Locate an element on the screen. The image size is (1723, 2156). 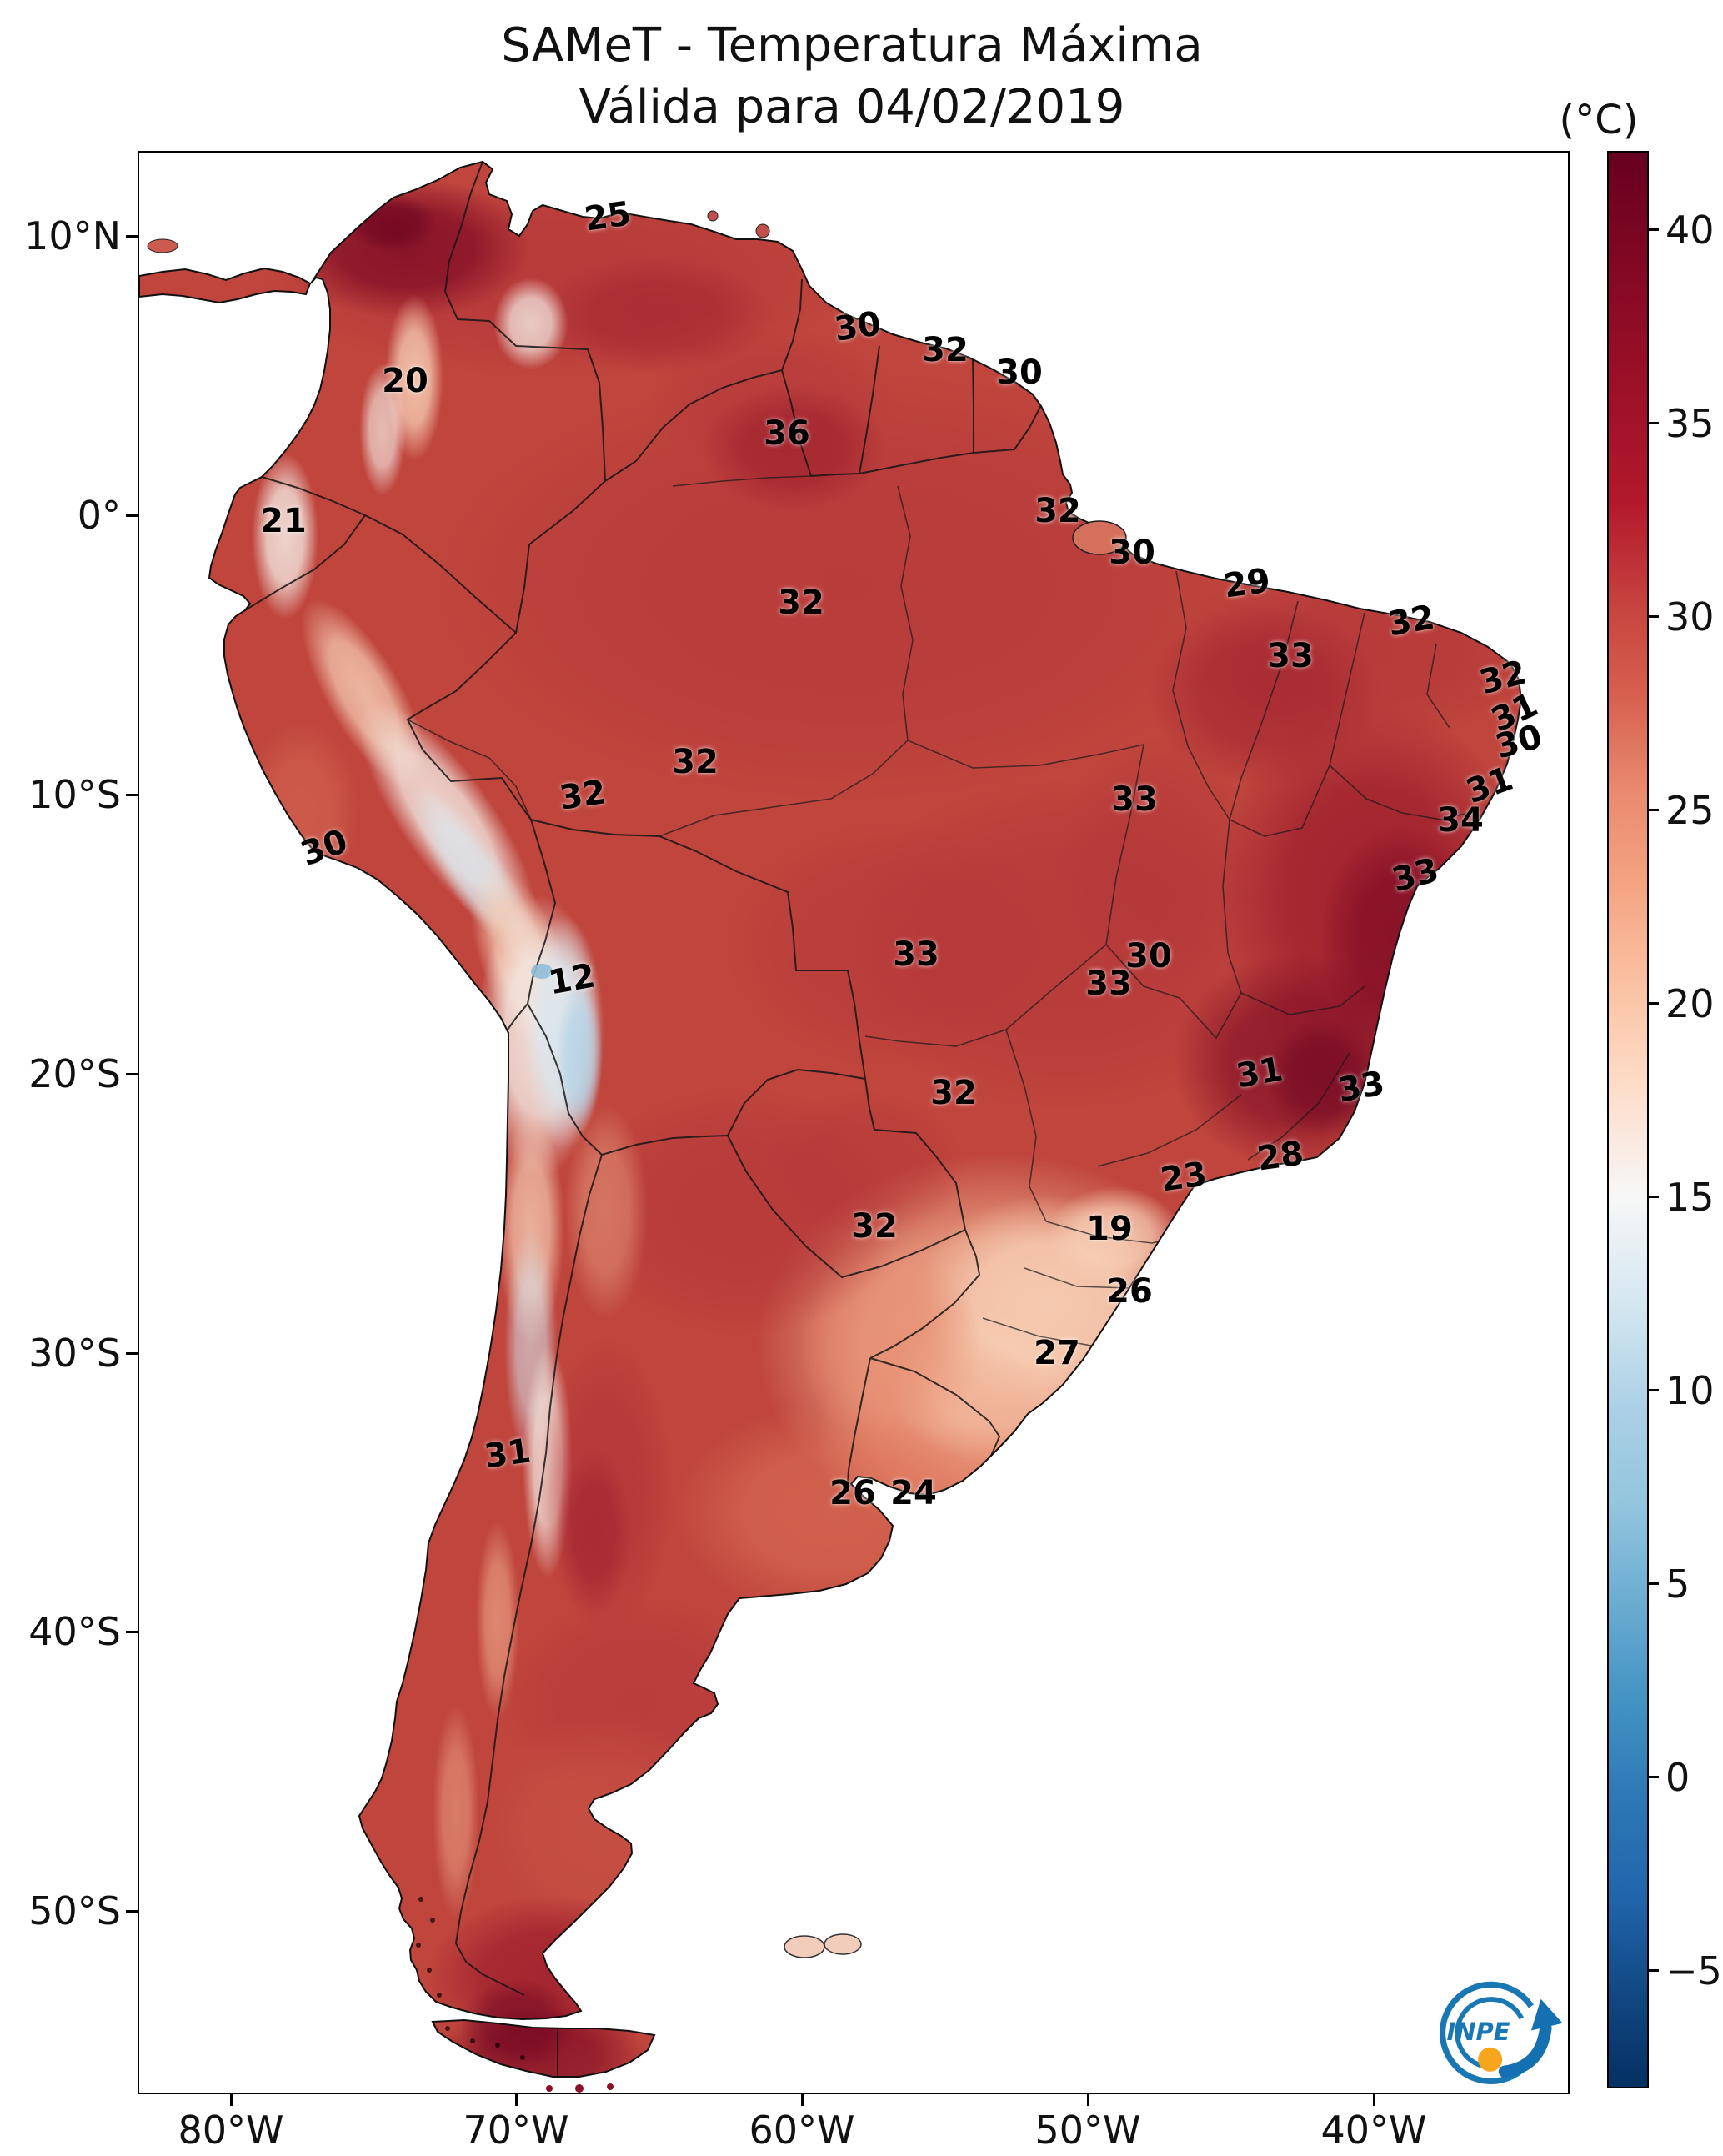
colorbar-tick-label: 25 is located at coordinates (1690, 810).